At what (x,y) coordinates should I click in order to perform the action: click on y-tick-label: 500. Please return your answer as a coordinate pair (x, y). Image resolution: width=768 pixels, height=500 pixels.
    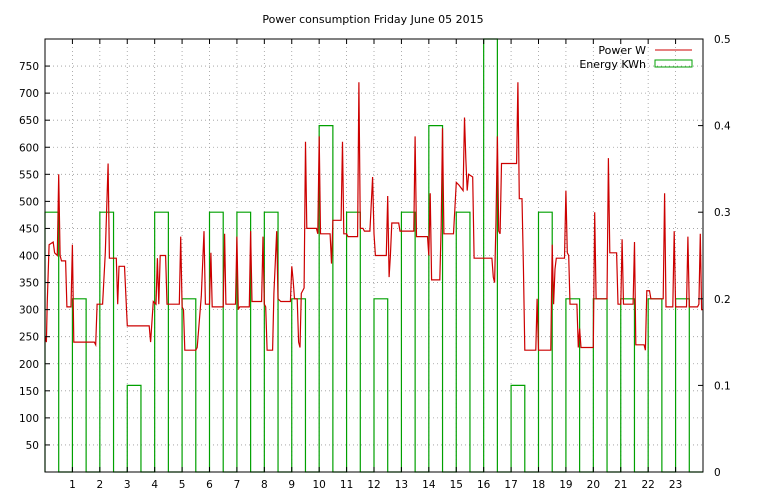
    Looking at the image, I should click on (29, 202).